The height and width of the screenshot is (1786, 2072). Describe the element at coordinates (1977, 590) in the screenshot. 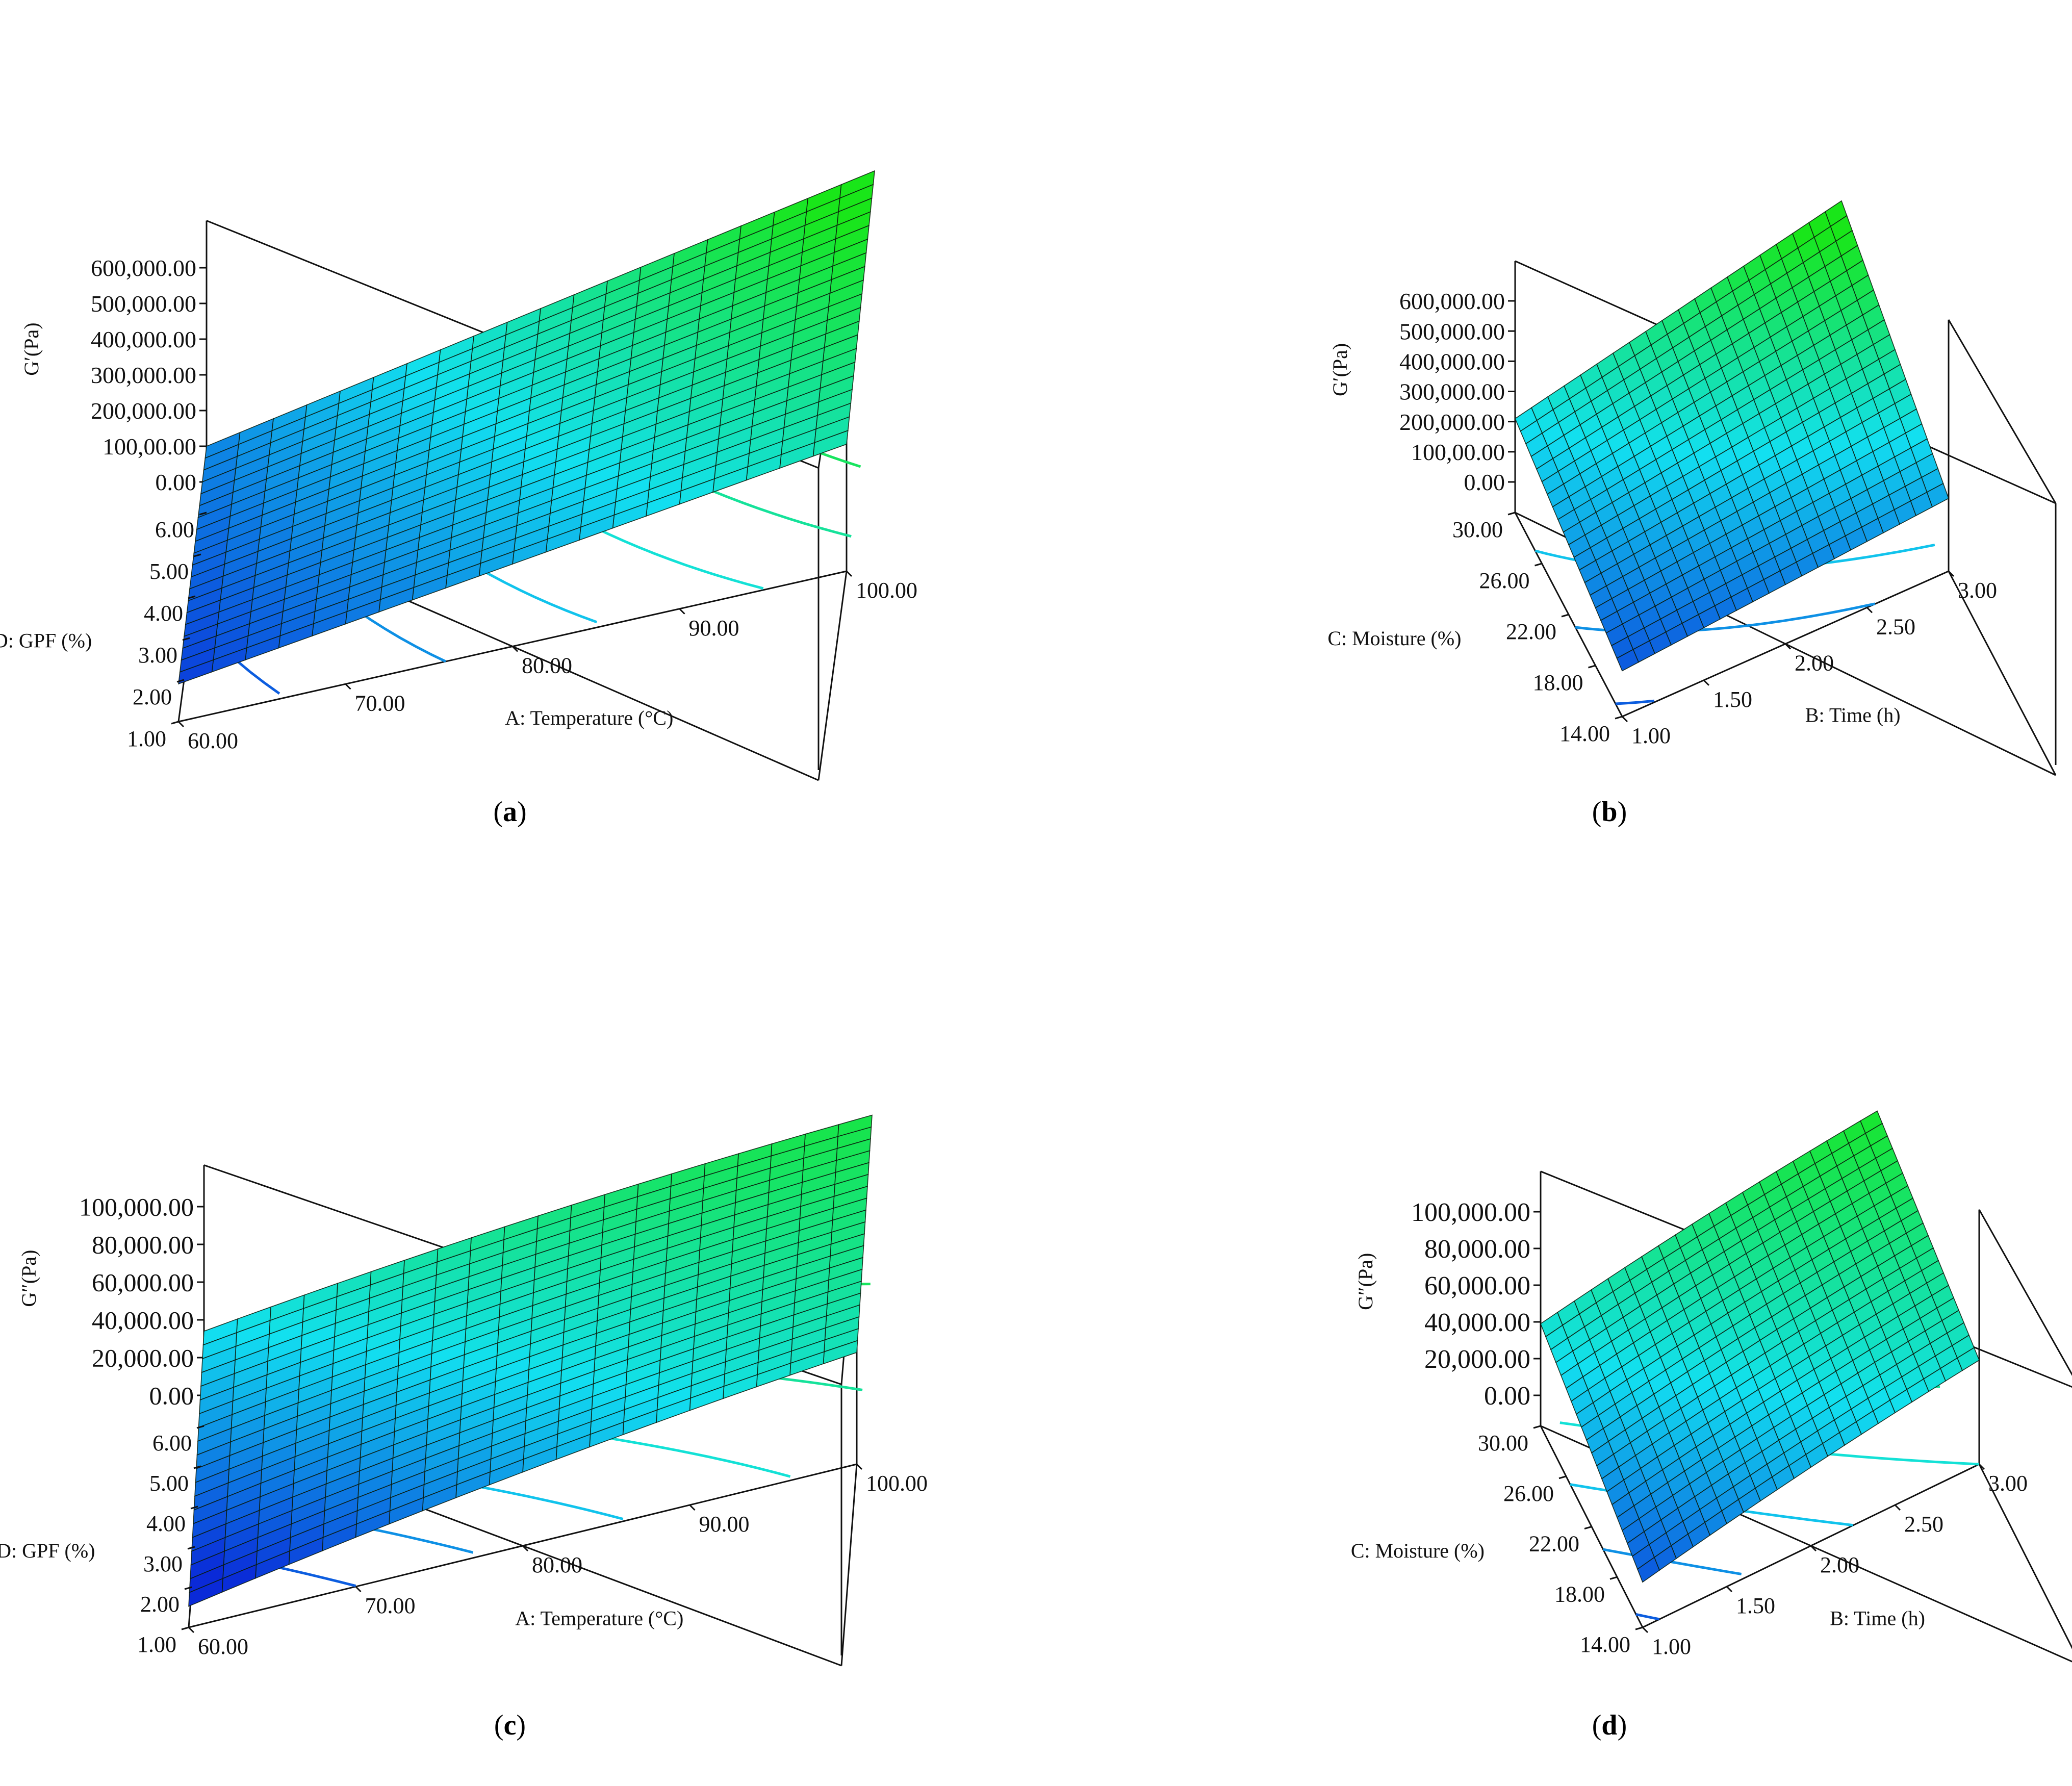

I see `x-tick-label: 3.00` at that location.